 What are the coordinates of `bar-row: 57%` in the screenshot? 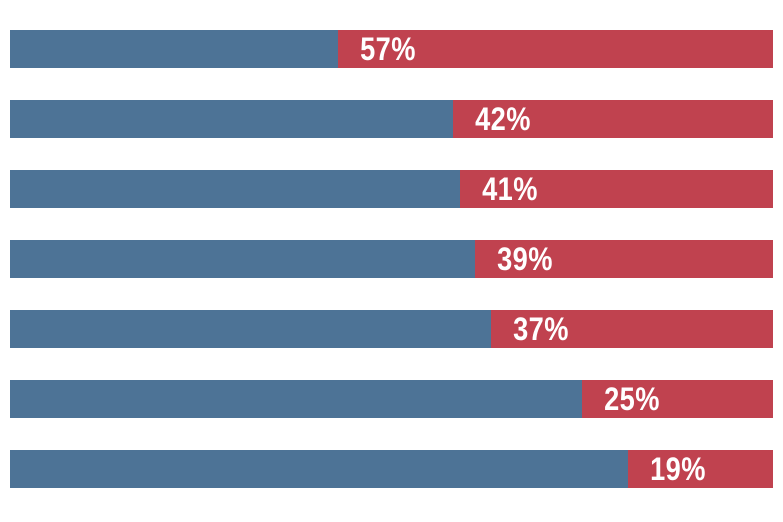 It's located at (391, 49).